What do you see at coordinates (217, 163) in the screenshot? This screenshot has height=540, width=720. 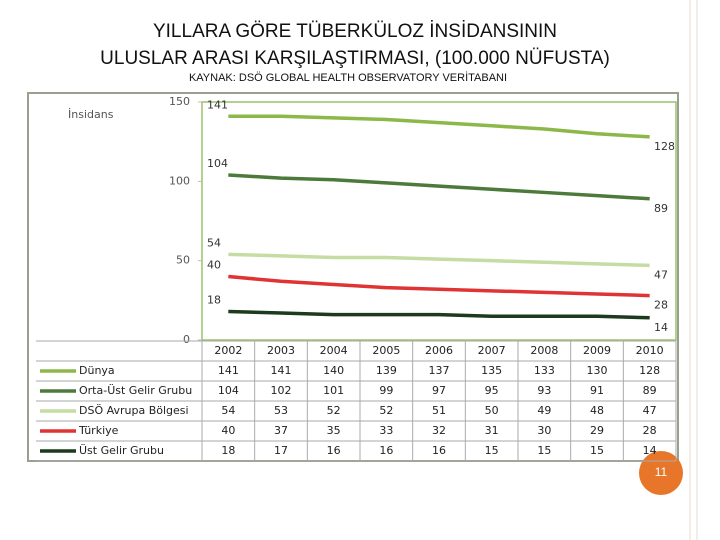 I see `data-label: 104` at bounding box center [217, 163].